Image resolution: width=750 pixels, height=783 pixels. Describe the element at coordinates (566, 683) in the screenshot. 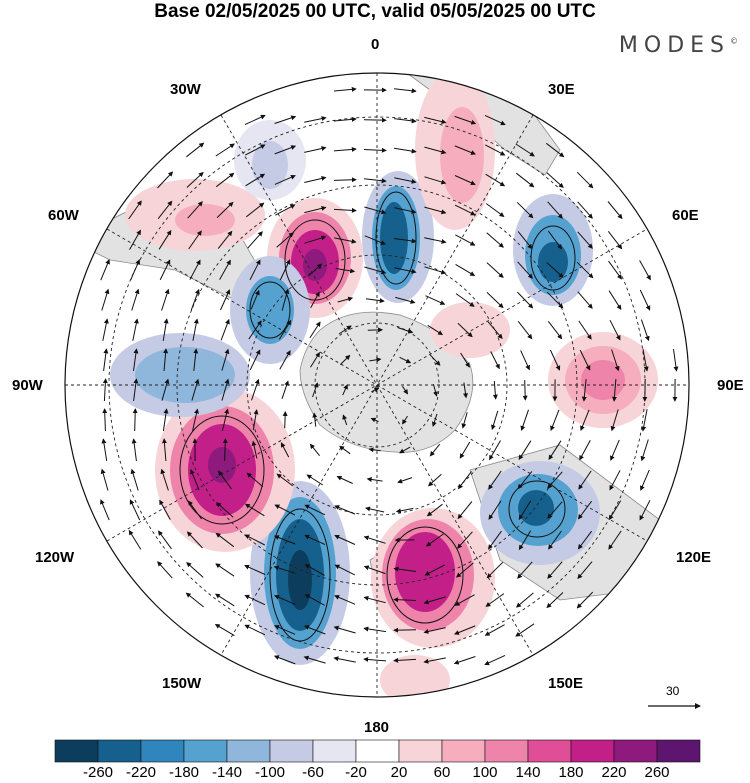

I see `lon-label-150e: 150E` at that location.